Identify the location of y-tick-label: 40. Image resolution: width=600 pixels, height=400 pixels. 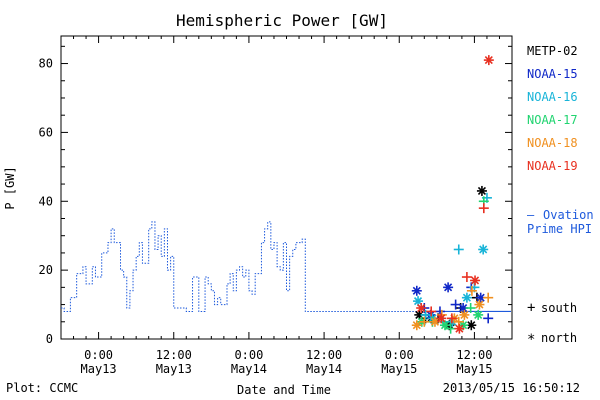
(46, 201).